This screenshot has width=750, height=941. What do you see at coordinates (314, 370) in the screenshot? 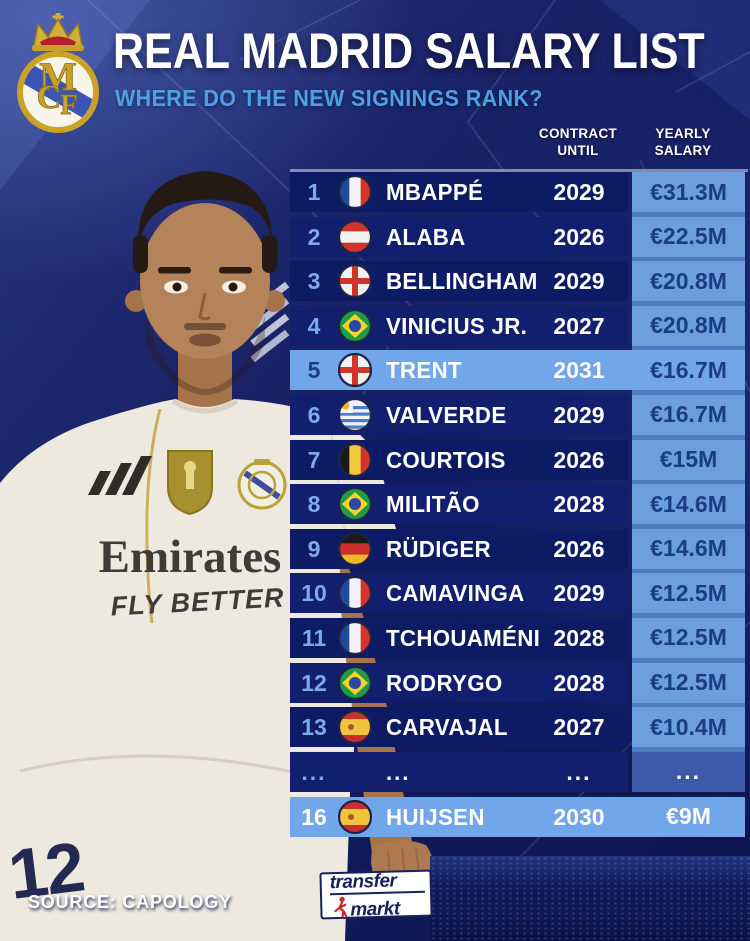
I see `rank-number: 5` at bounding box center [314, 370].